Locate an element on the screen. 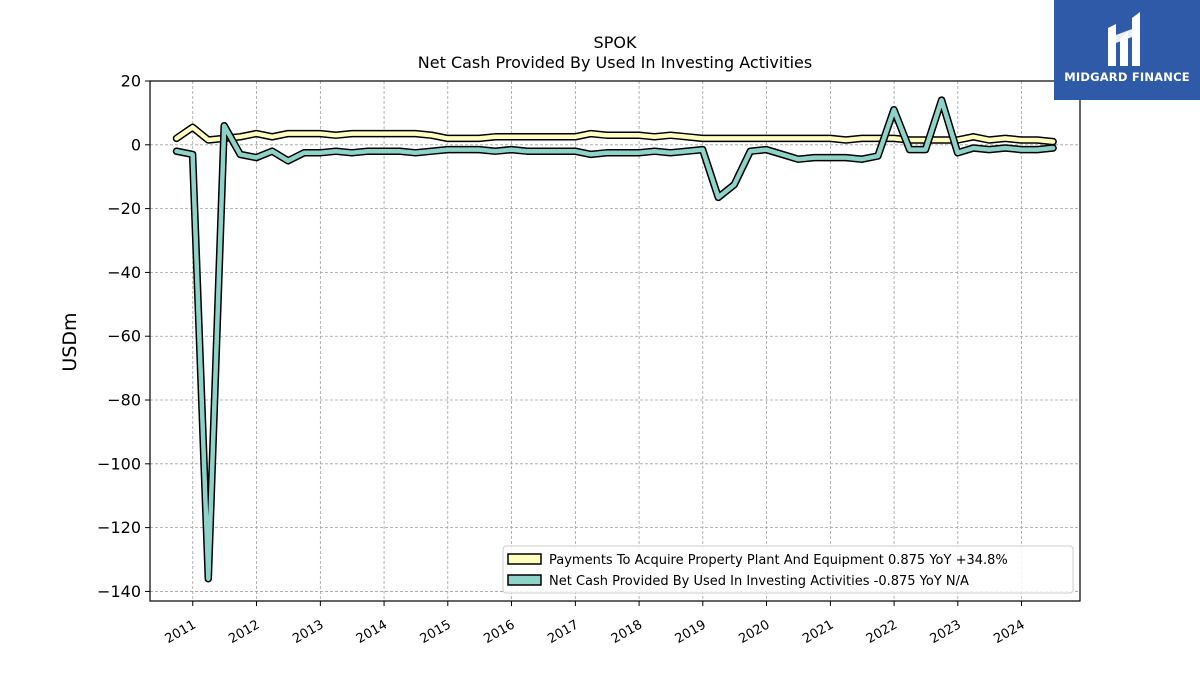 This screenshot has width=1200, height=675. midgard-finance-logo: MIDGARD FINANCE is located at coordinates (1127, 50).